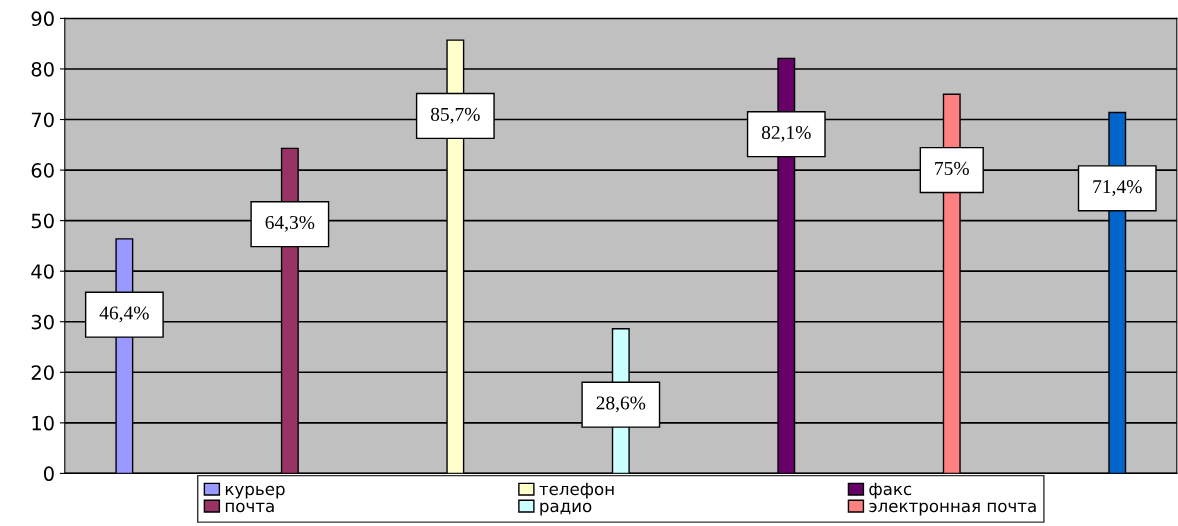 The height and width of the screenshot is (526, 1178). I want to click on legend-label: курьер, so click(255, 492).